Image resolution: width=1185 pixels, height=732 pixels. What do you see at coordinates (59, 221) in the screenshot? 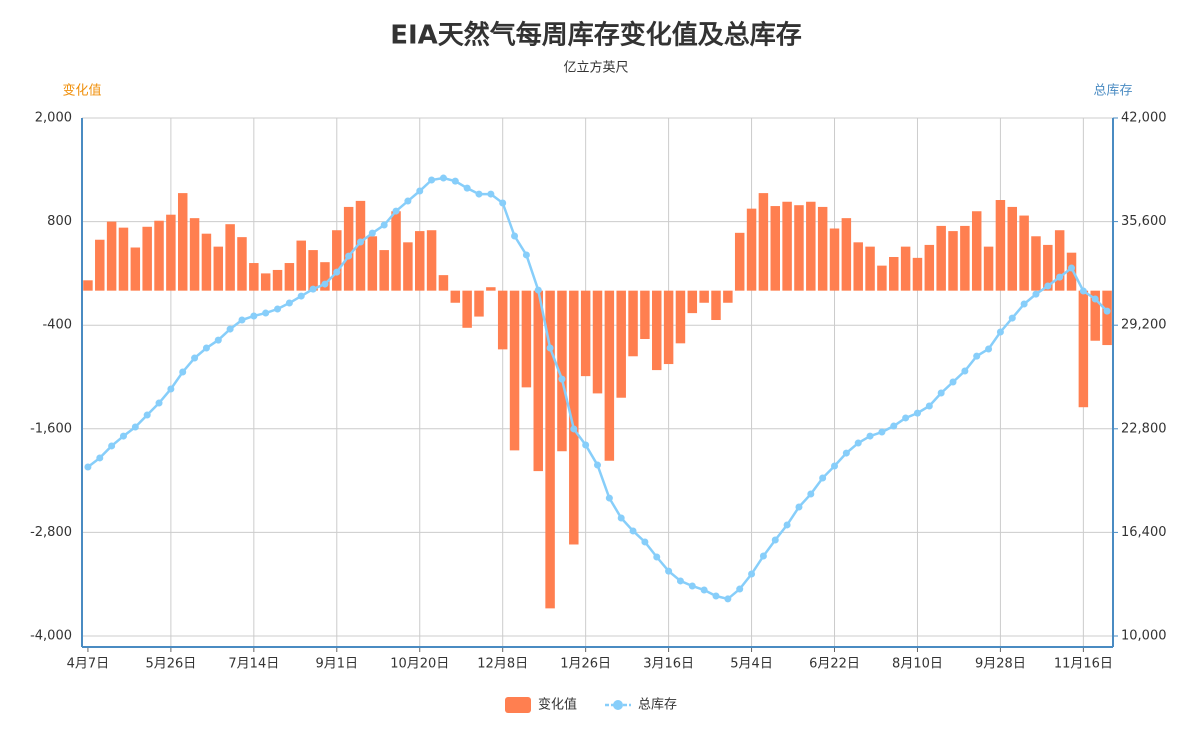
I see `y-tick-label: 800` at bounding box center [59, 221].